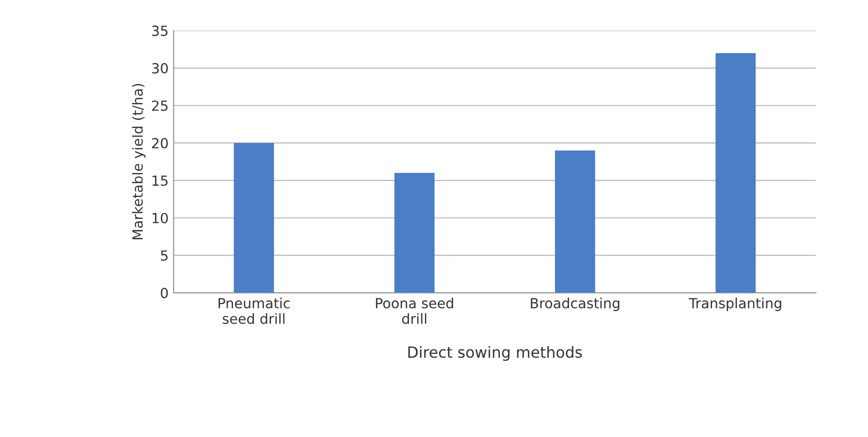  I want to click on y-tick-label: 30, so click(160, 68).